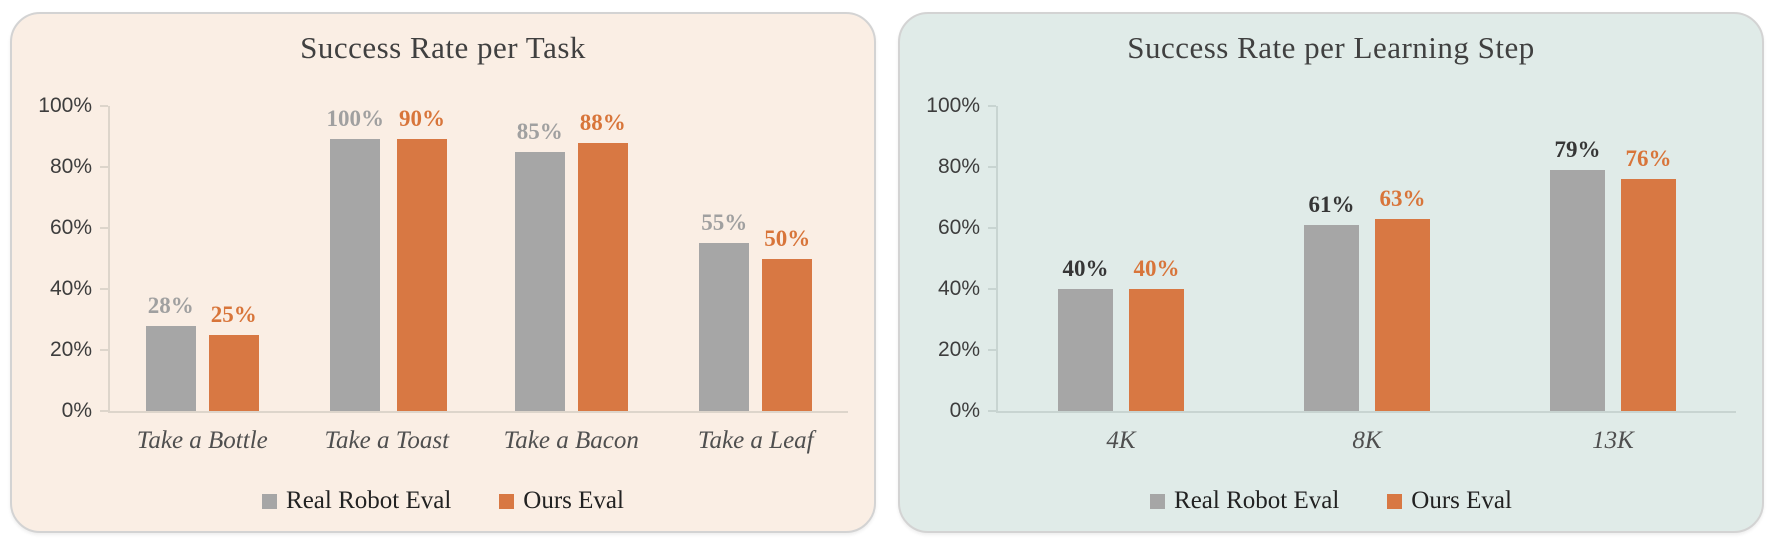 The width and height of the screenshot is (1774, 550). I want to click on data-label-ours-eval: 63%, so click(1402, 198).